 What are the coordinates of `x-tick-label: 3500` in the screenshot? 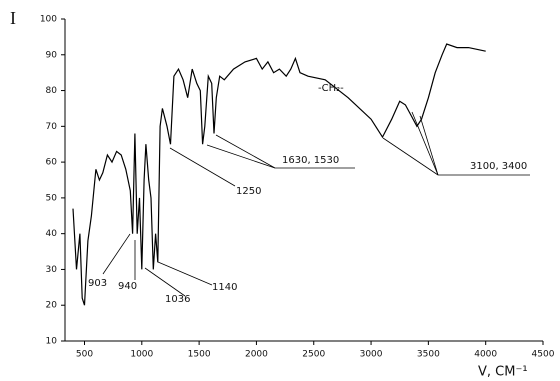 It's located at (428, 355).